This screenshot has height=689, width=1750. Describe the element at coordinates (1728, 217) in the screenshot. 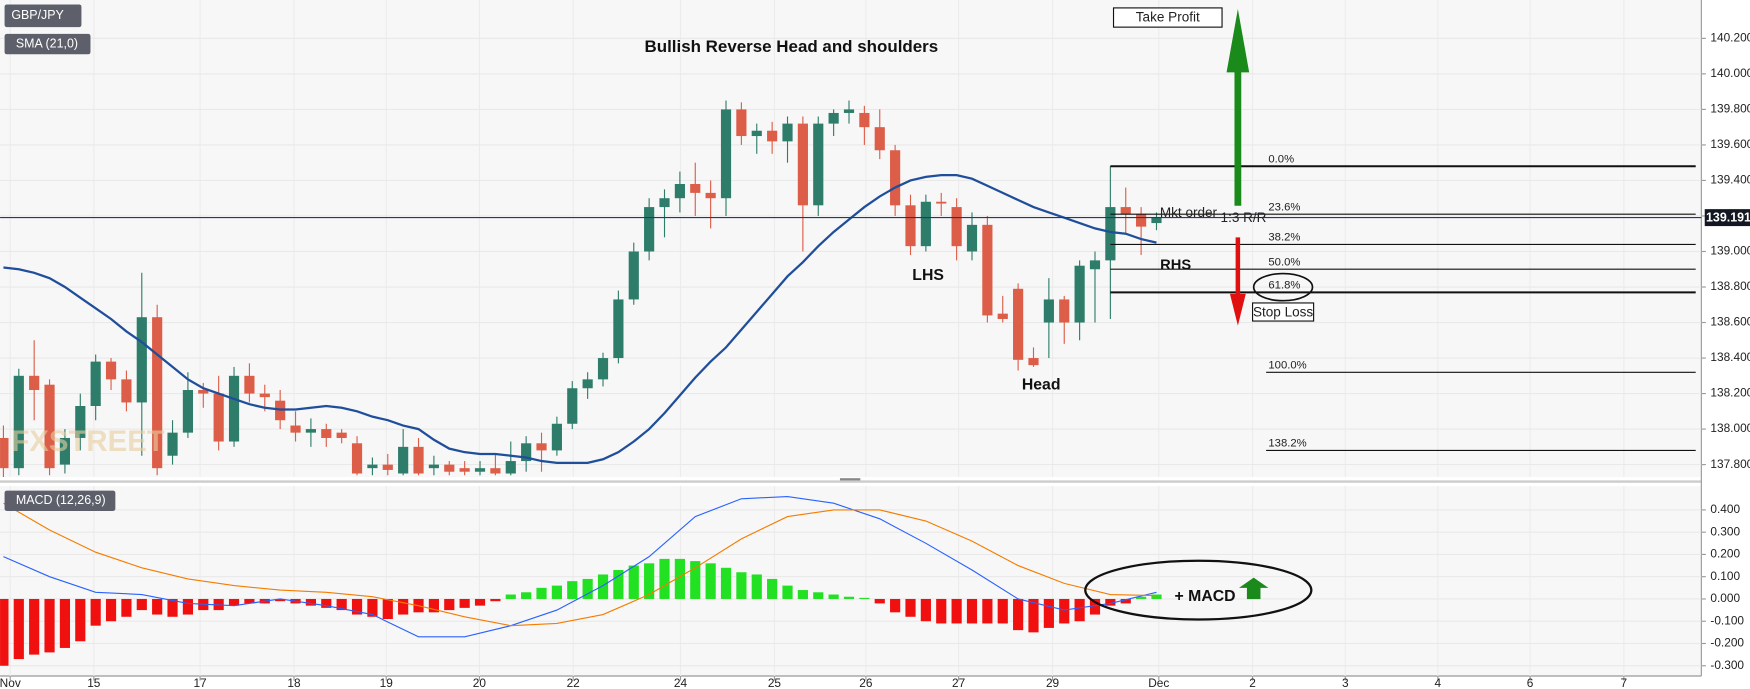

I see `last-price-label: 139.191` at that location.